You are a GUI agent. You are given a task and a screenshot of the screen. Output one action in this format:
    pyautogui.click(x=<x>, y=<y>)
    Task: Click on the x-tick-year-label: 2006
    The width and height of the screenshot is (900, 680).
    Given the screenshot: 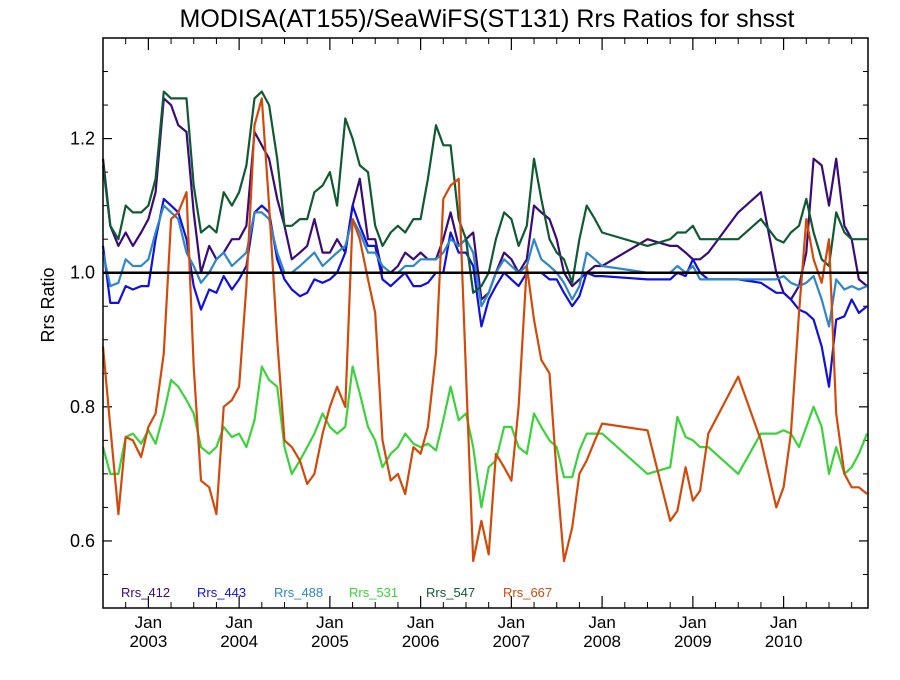 What is the action you would take?
    pyautogui.click(x=421, y=641)
    